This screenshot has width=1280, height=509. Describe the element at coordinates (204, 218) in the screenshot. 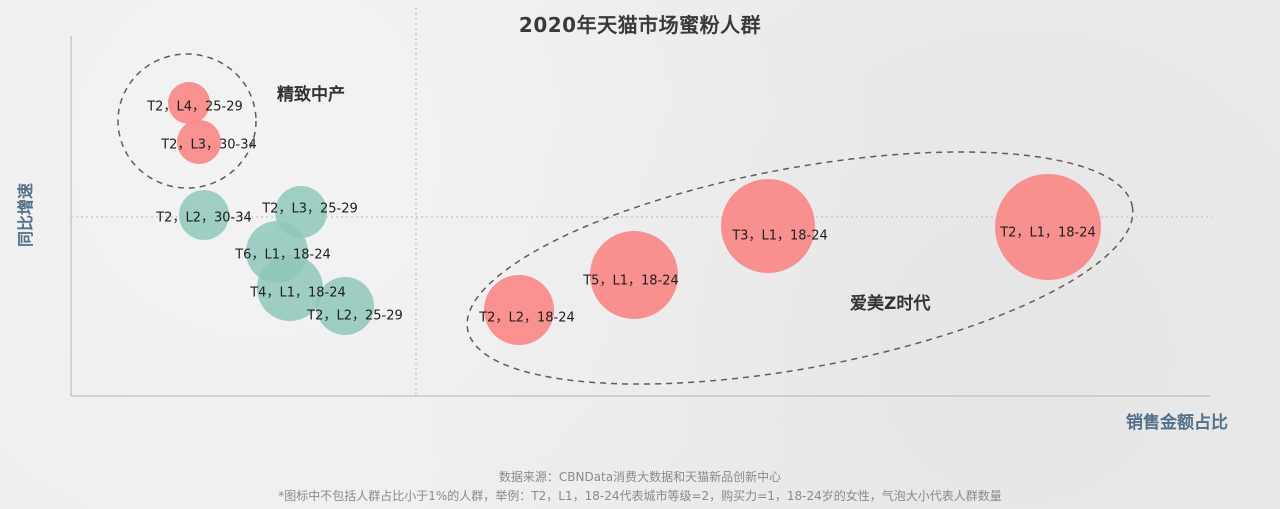

I see `bubble-label: T2，L2，30-34` at that location.